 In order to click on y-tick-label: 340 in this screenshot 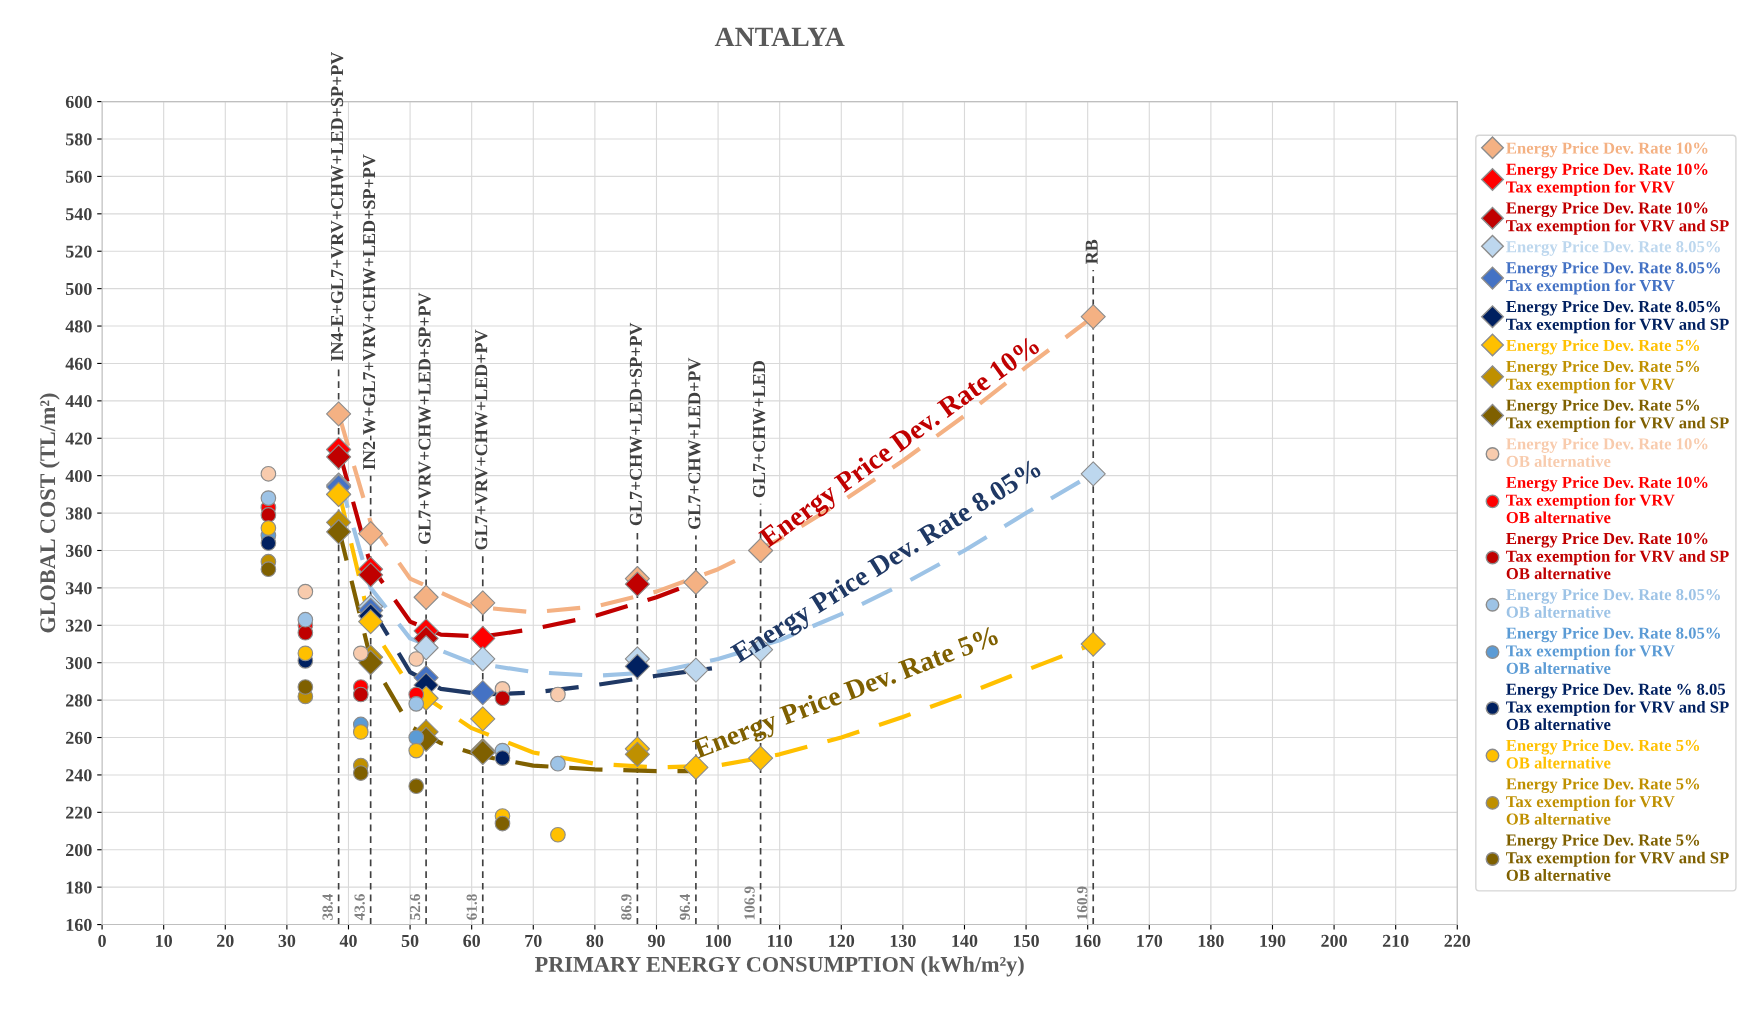, I will do `click(78, 588)`.